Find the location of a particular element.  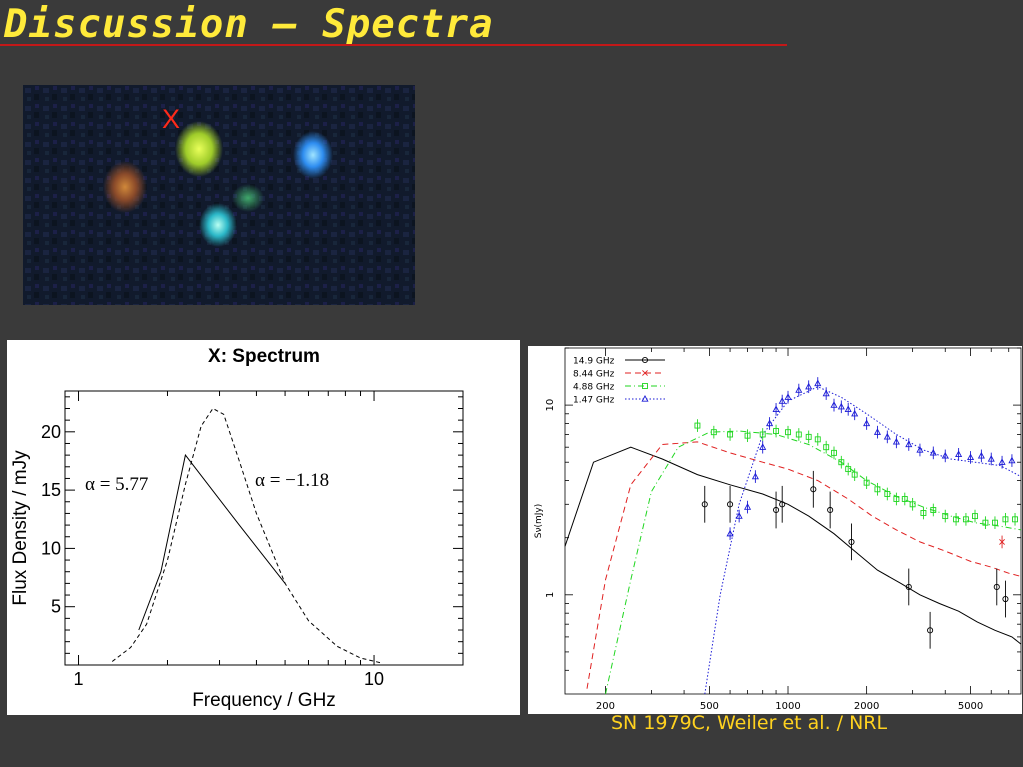

sn-legend-marker-8-44-ghz is located at coordinates (645, 373).